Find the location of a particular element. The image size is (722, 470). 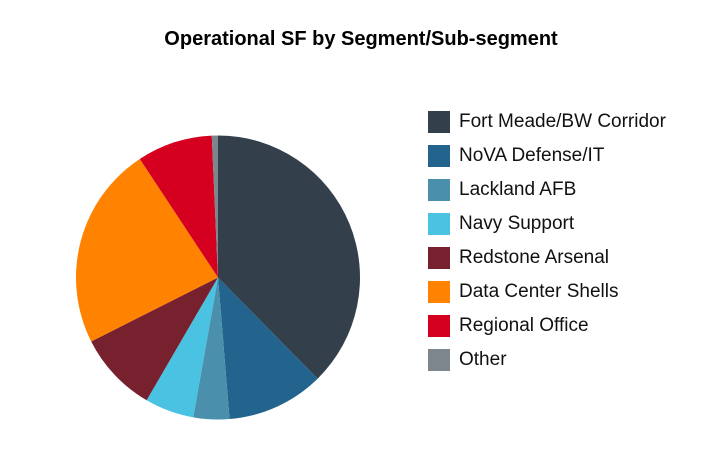

legend-label: Data Center Shells is located at coordinates (539, 291).